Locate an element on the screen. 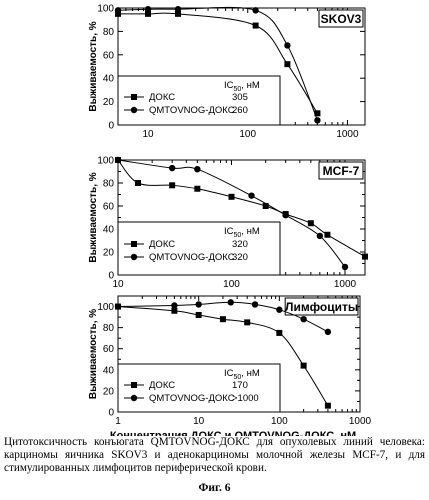  legend-ic50-value: >1000 is located at coordinates (245, 398).